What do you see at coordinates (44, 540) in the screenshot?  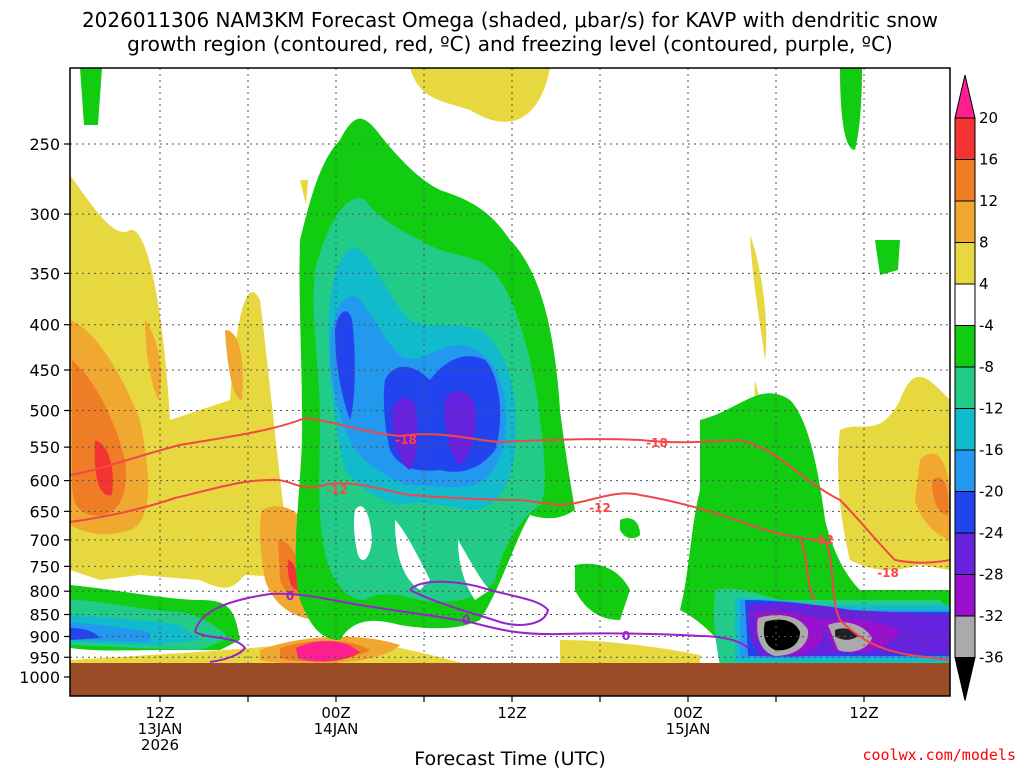 I see `y-tick-label: 700` at bounding box center [44, 540].